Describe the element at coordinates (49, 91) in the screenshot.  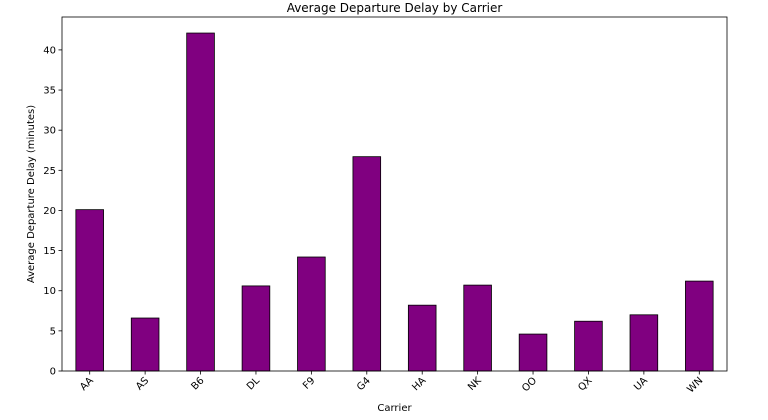
I see `y-tick-label: 35` at that location.